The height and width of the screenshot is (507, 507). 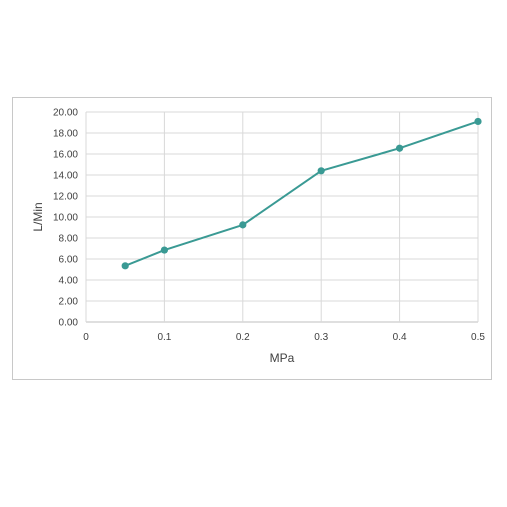 I want to click on x-tick-label: 0.1, so click(x=164, y=337).